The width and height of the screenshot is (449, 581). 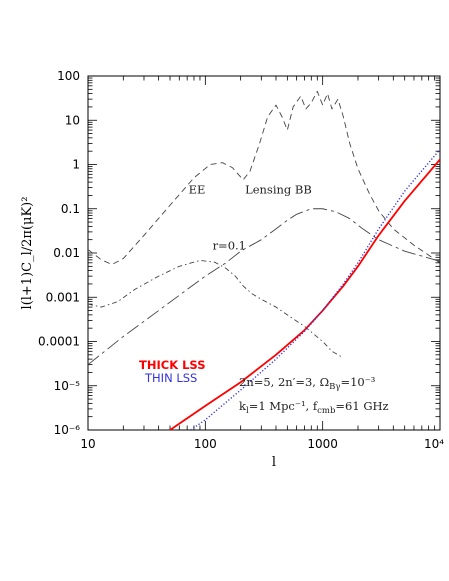 What do you see at coordinates (357, 382) in the screenshot?
I see `annotation-text: =10⁻³` at bounding box center [357, 382].